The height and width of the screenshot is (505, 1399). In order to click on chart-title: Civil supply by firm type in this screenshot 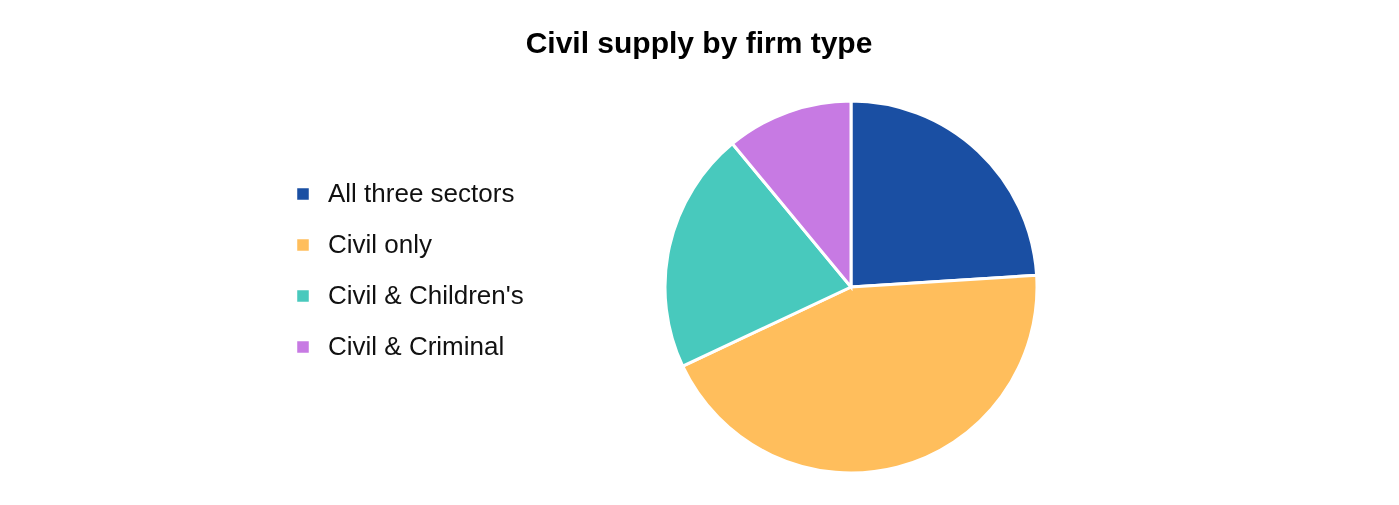, I will do `click(699, 42)`.